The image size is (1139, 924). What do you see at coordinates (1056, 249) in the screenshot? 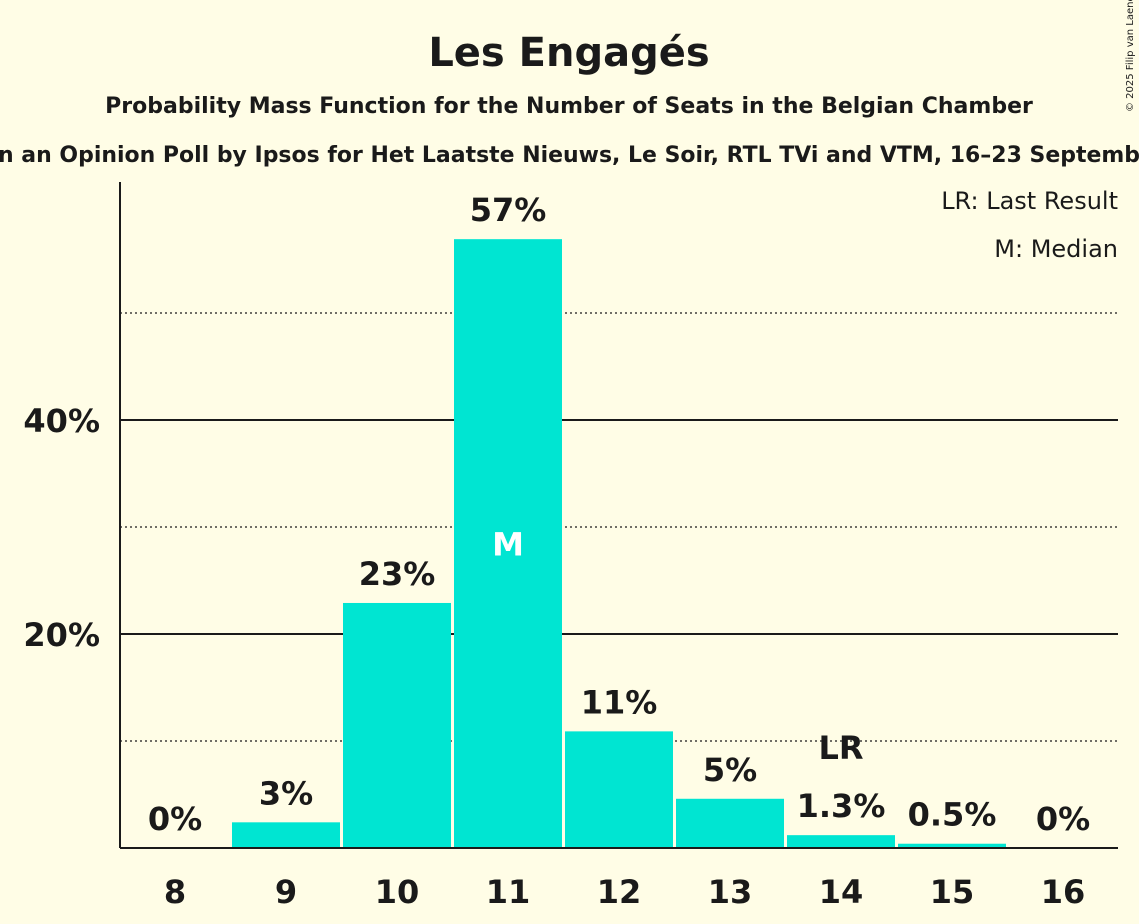
I see `legend-median: M: Median` at bounding box center [1056, 249].